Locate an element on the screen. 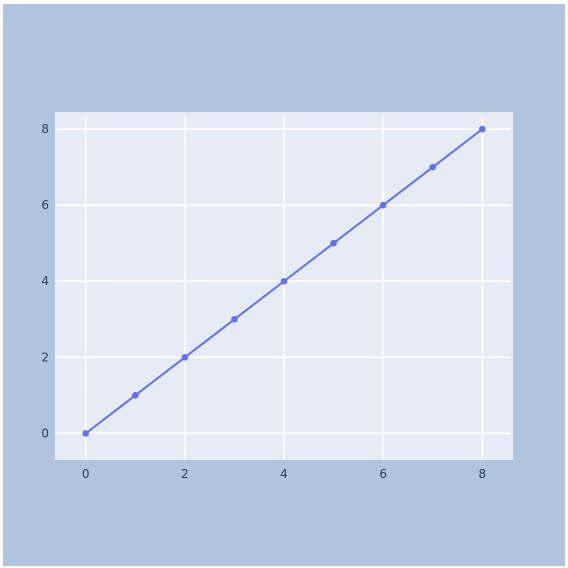 The image size is (568, 568). x-tick-label: 0 is located at coordinates (86, 474).